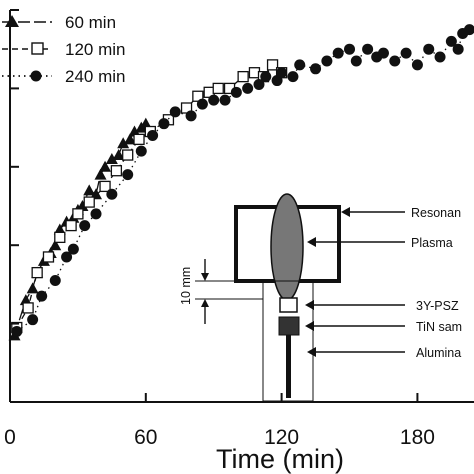 The width and height of the screenshot is (474, 474). I want to click on label-resonator: Resonan, so click(436, 213).